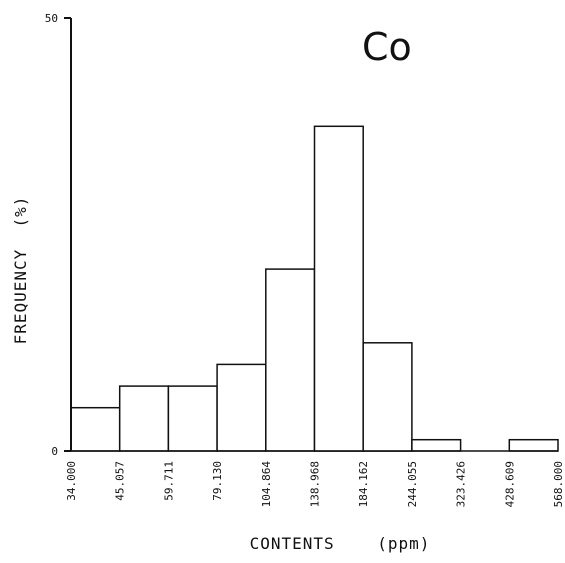  Describe the element at coordinates (71, 481) in the screenshot. I see `x-tick-label-0: 34.000` at that location.